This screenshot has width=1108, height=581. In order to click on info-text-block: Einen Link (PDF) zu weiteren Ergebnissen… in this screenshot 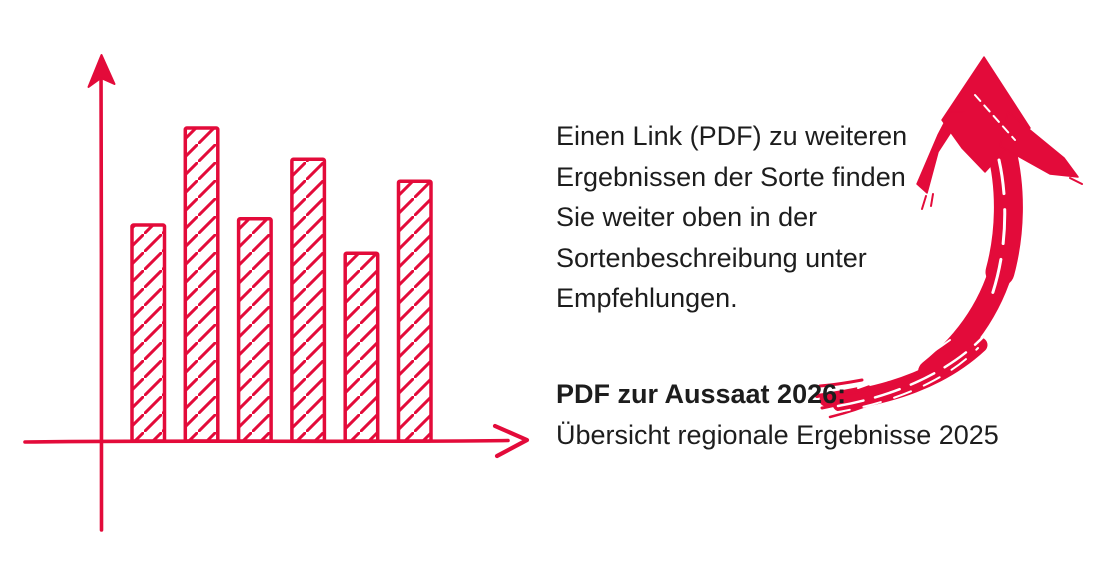, I will do `click(731, 217)`.